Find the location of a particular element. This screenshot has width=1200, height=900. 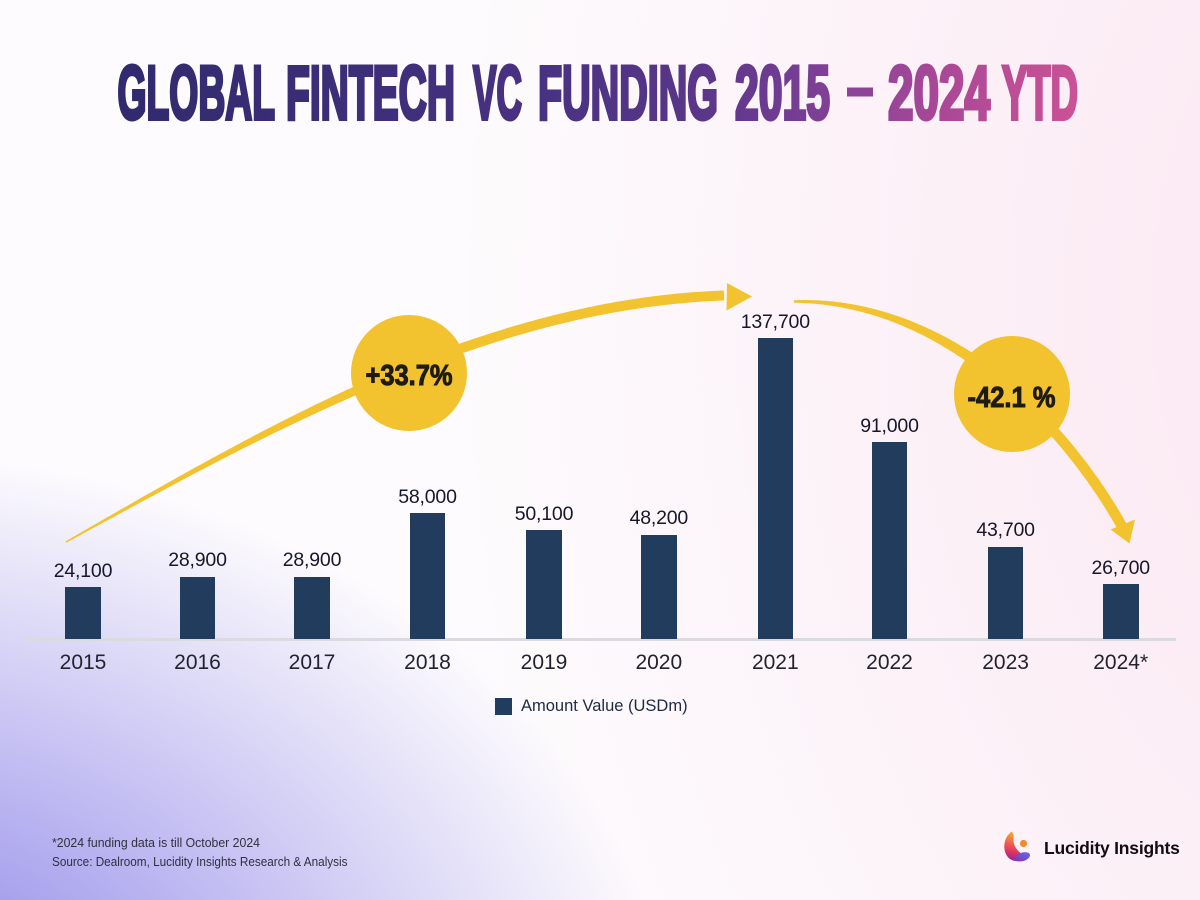

svg-text: YTD is located at coordinates (1040, 93).